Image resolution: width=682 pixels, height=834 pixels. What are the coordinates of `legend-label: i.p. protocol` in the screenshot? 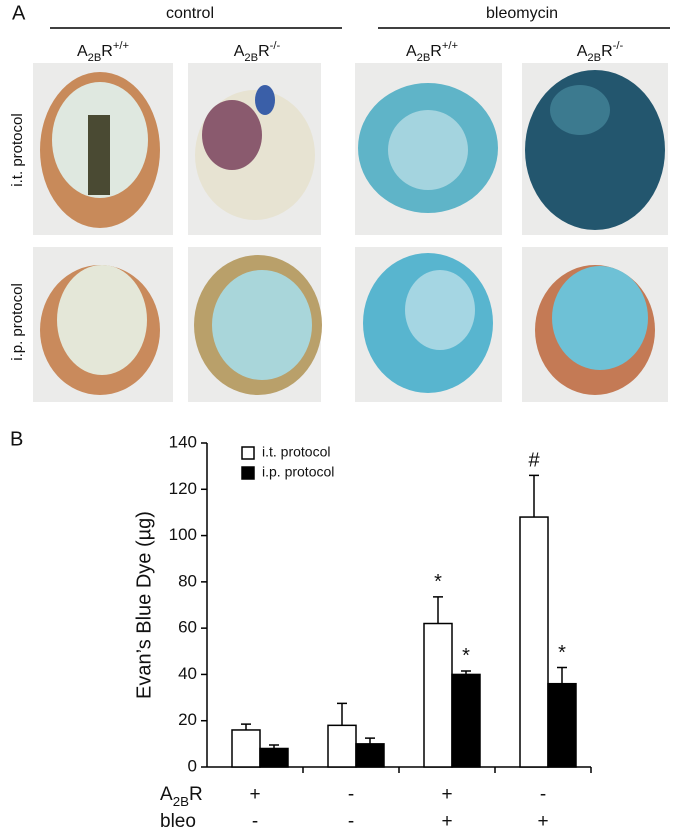 It's located at (298, 472).